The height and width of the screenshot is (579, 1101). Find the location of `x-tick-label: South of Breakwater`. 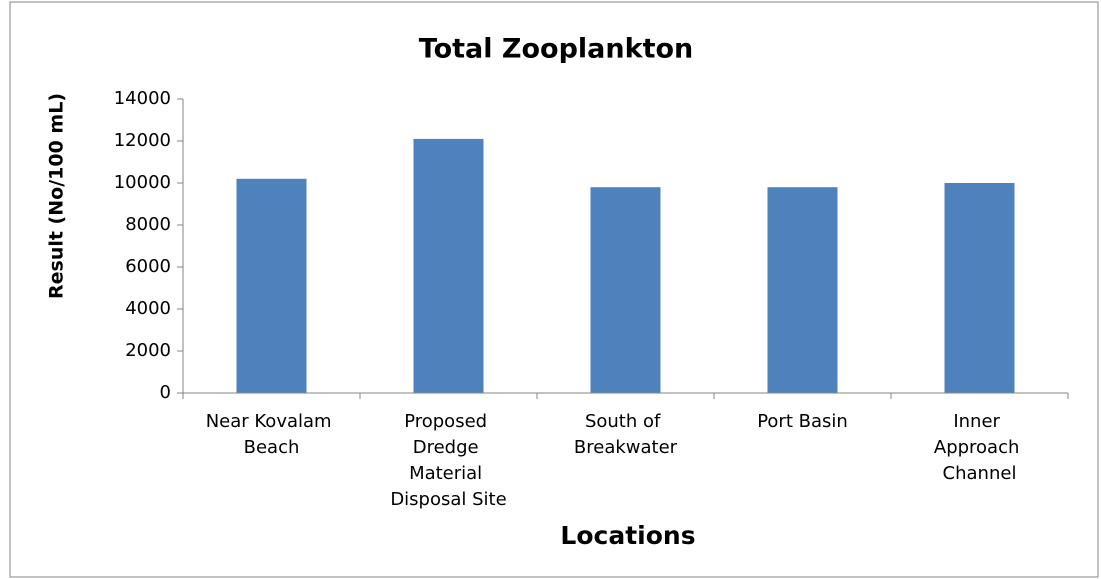

x-tick-label: South of Breakwater is located at coordinates (626, 434).